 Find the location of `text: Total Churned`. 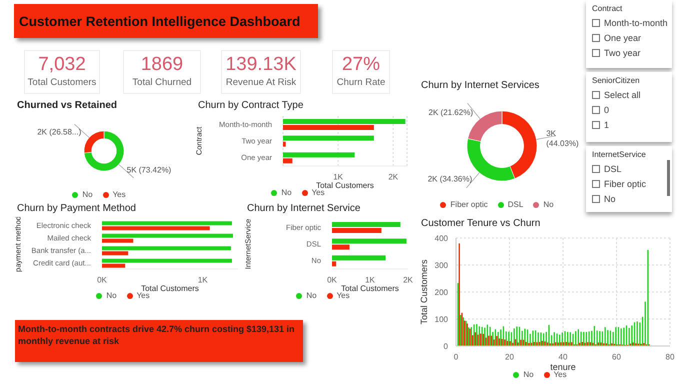

text: Total Churned is located at coordinates (162, 82).